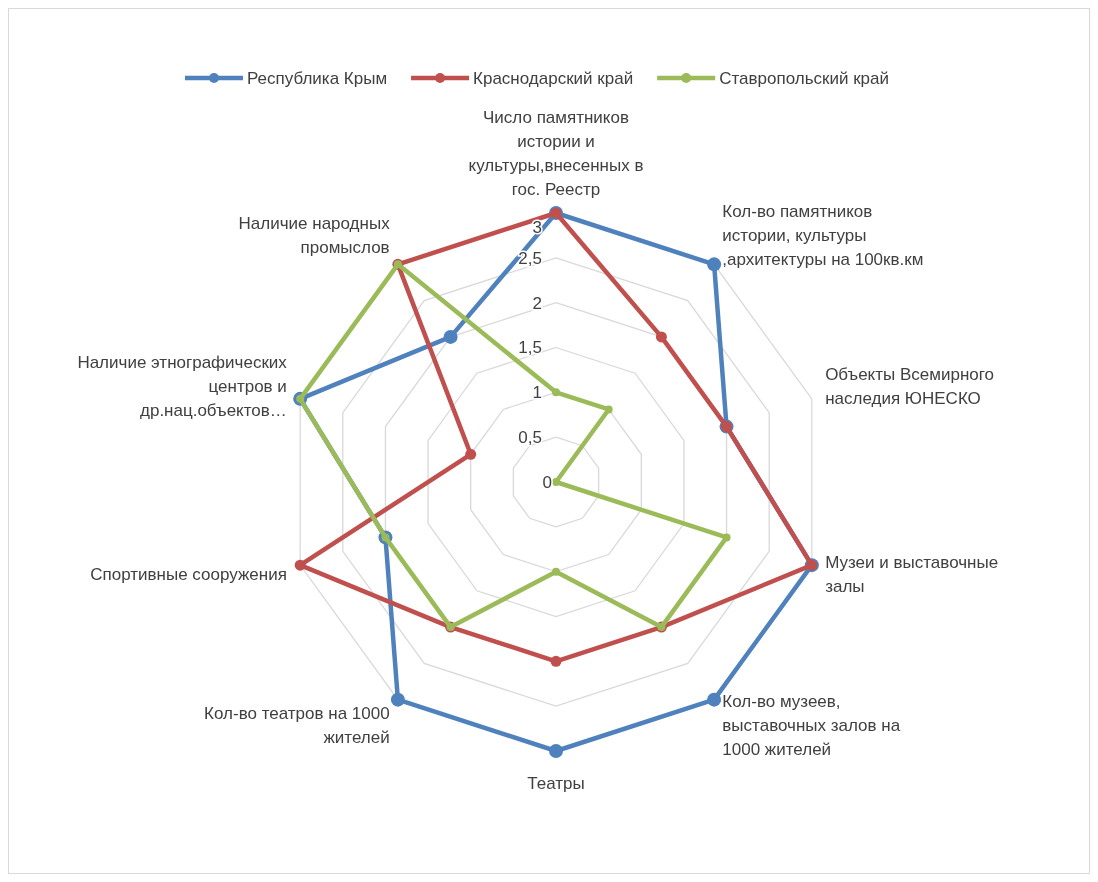 The image size is (1098, 882). I want to click on y-tick-label: 1,5, so click(530, 348).